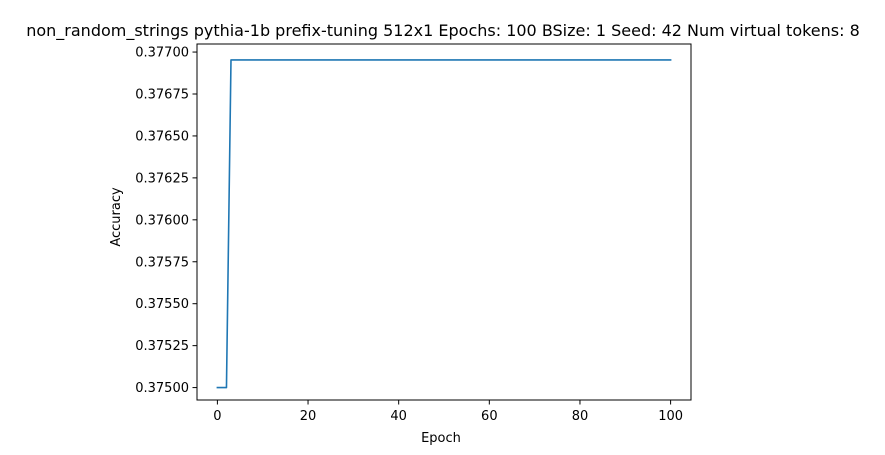 The width and height of the screenshot is (885, 455). What do you see at coordinates (162, 220) in the screenshot?
I see `y-tick-label: 0.37600` at bounding box center [162, 220].